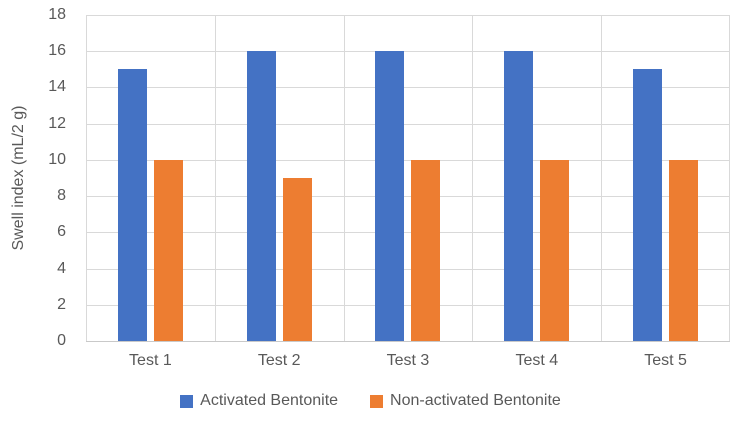  What do you see at coordinates (61, 268) in the screenshot?
I see `y-tick-label: 4` at bounding box center [61, 268].